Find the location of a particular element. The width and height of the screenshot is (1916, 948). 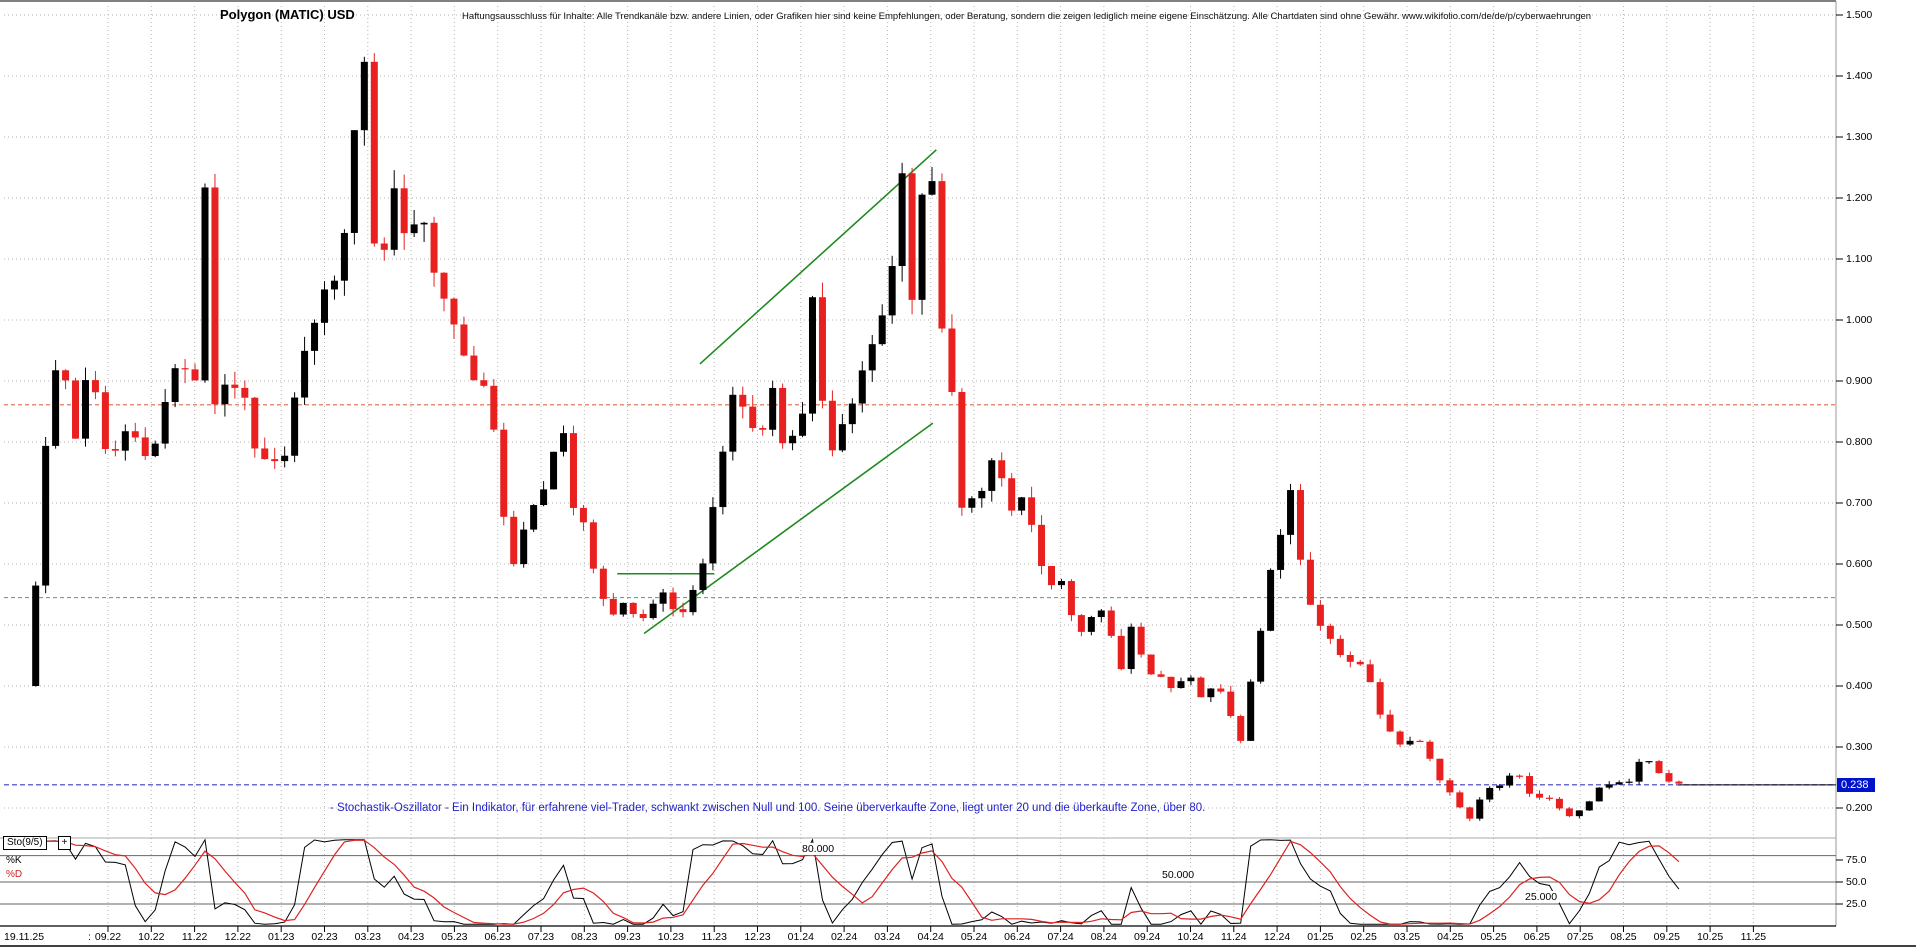

time-tick-label: 11.25 is located at coordinates (1753, 937).